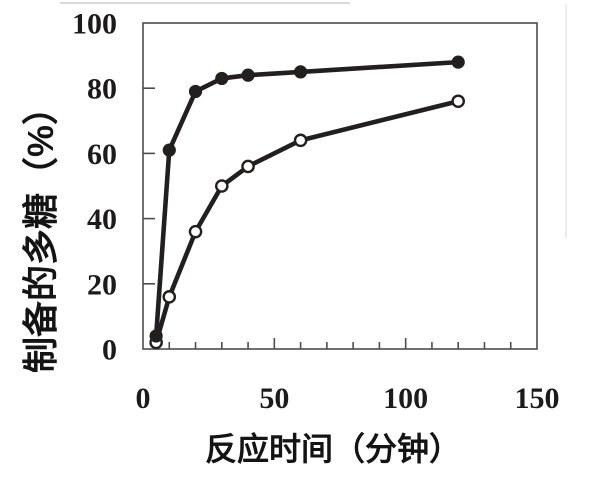 This screenshot has width=600, height=483. I want to click on y-tick-label: 60, so click(102, 154).